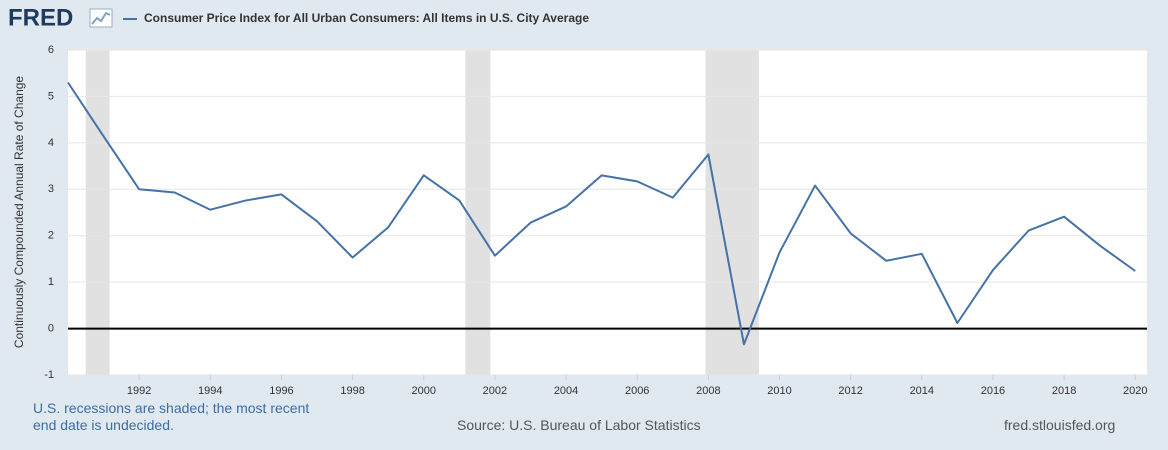 Image resolution: width=1168 pixels, height=450 pixels. What do you see at coordinates (40, 17) in the screenshot?
I see `logo: FRED` at bounding box center [40, 17].